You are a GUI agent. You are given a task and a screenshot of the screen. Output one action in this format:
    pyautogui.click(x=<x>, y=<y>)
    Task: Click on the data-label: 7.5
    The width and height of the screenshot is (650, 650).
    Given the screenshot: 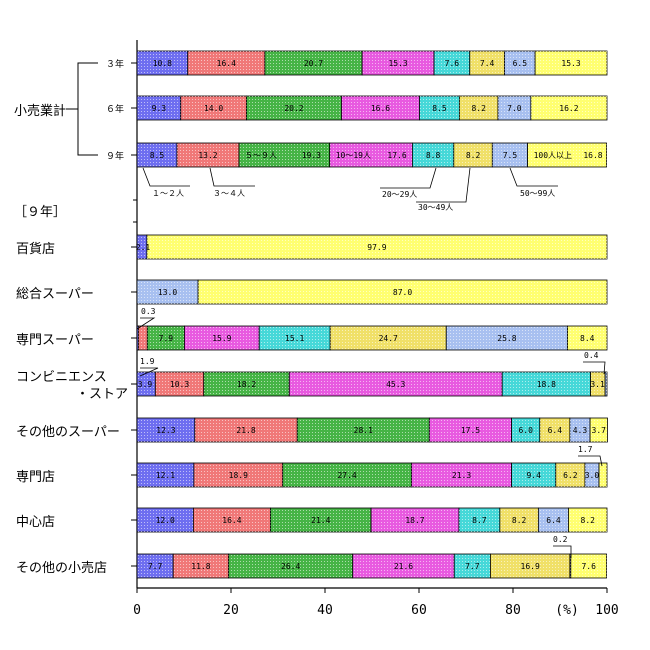 What is the action you would take?
    pyautogui.click(x=510, y=155)
    